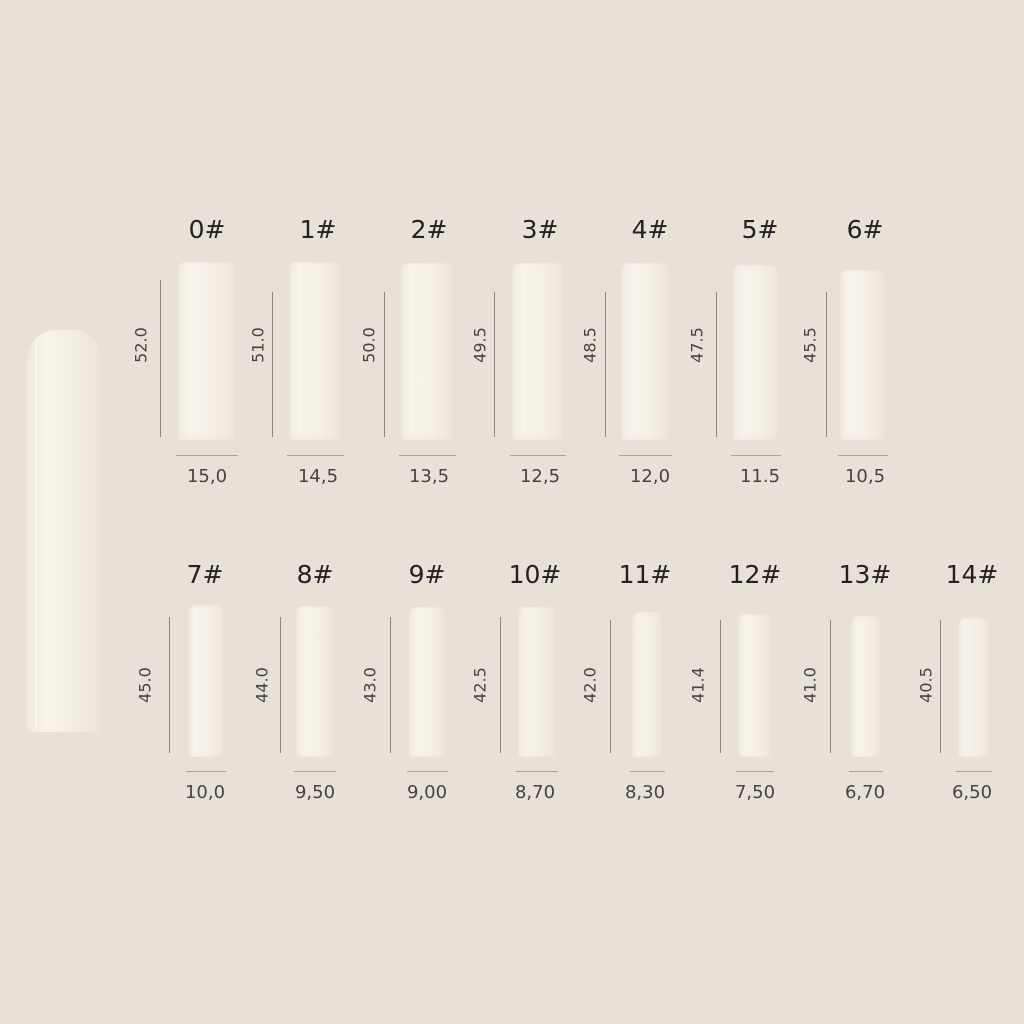 The height and width of the screenshot is (1024, 1024). What do you see at coordinates (207, 229) in the screenshot?
I see `size-label: 0#` at bounding box center [207, 229].